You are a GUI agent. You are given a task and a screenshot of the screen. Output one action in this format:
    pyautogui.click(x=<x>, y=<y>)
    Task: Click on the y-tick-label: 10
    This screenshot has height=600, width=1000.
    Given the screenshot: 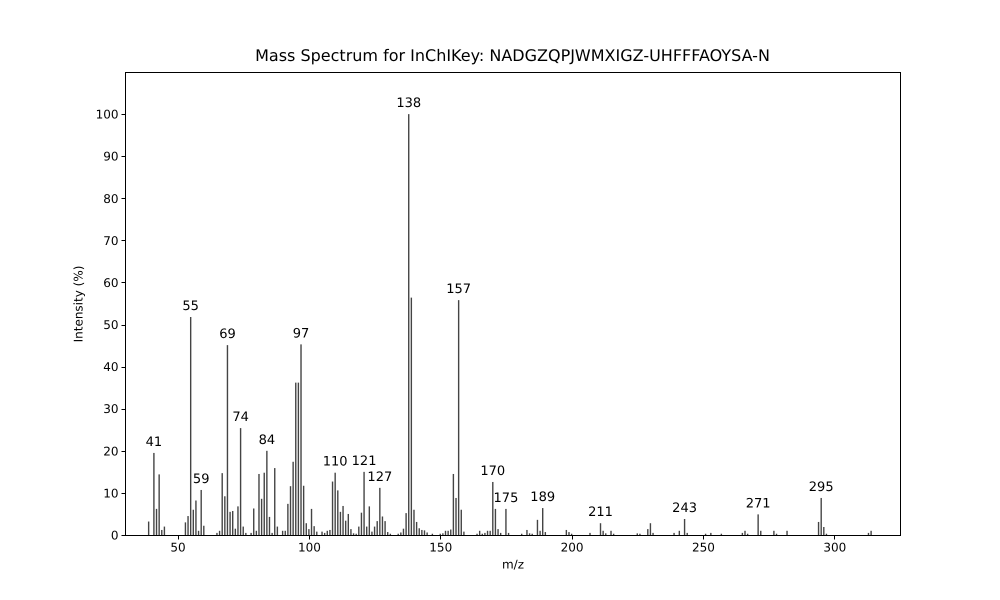 What is the action you would take?
    pyautogui.click(x=110, y=493)
    